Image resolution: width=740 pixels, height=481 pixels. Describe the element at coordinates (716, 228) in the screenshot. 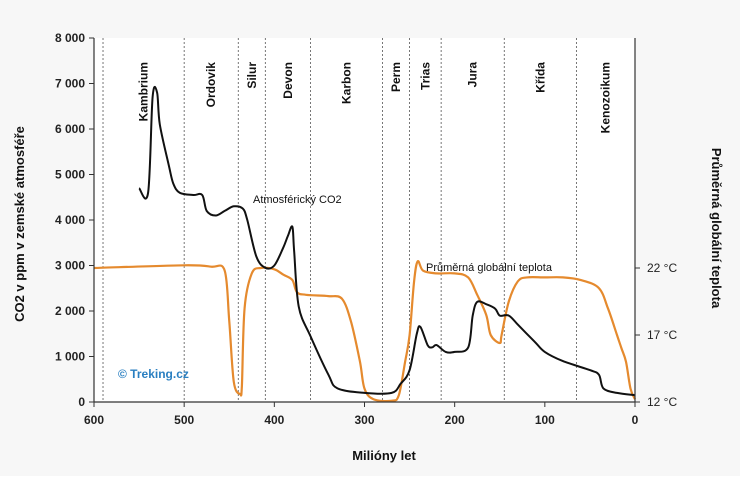

I see `y-axis-title-right: Průměrná globální teplota` at that location.